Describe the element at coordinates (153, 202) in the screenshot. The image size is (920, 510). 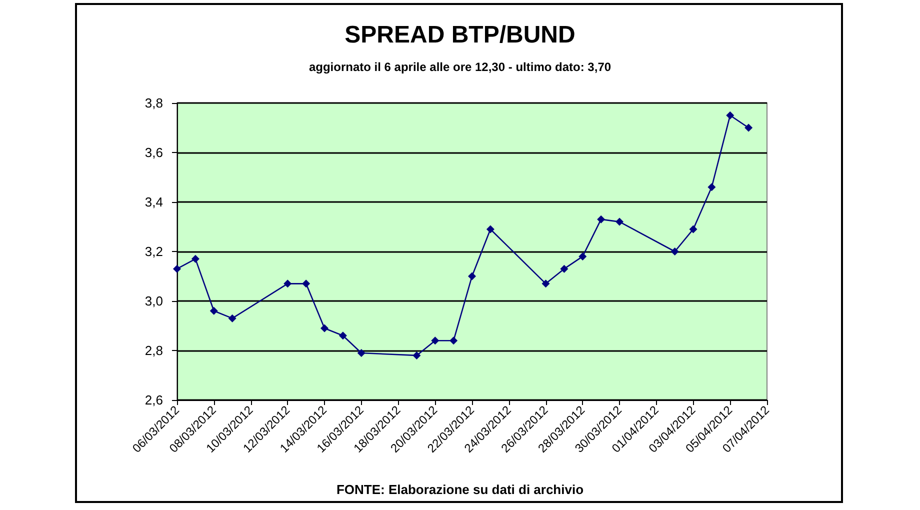
I see `y-tick-label: 3,4` at that location.